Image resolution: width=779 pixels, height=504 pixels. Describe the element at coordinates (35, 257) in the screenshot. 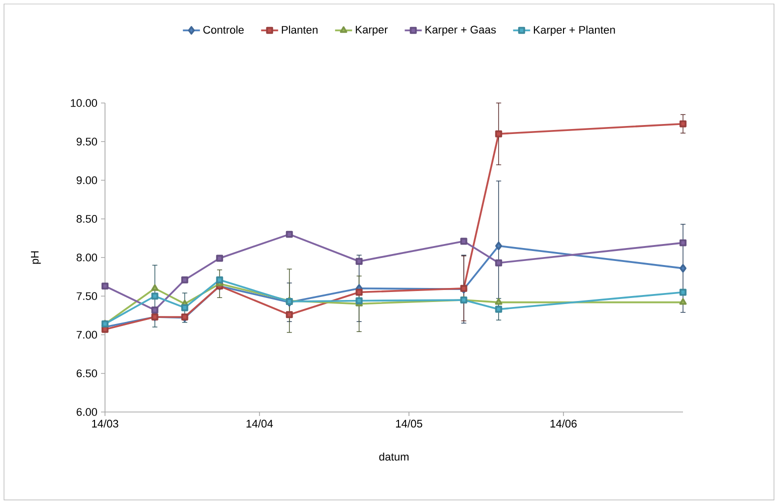

I see `y-axis-title: pH` at that location.